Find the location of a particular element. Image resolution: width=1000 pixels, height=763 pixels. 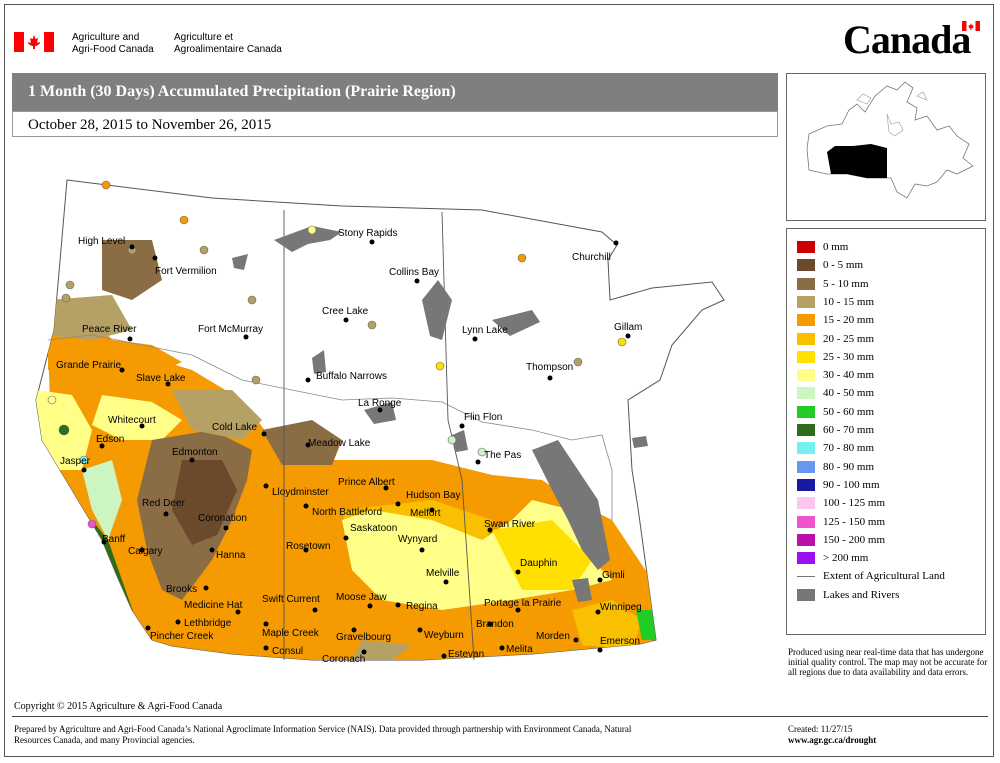

created-date: Created: 11/27/15 is located at coordinates (820, 729).